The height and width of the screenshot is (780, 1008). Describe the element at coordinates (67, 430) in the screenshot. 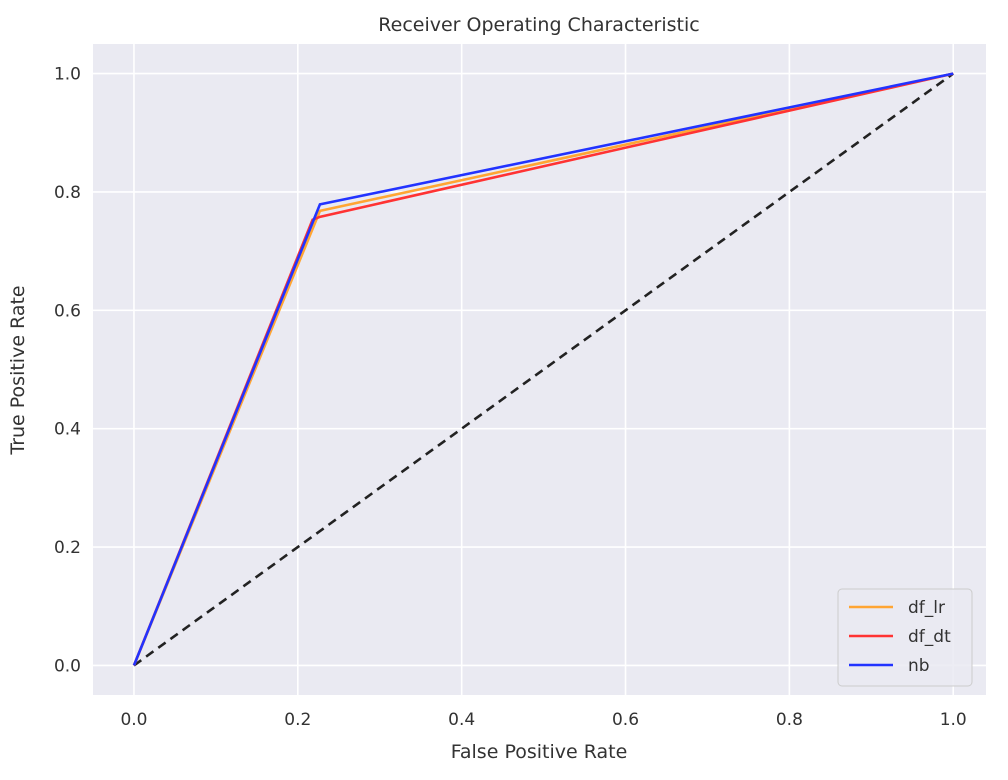

I see `y-tick-label: 0.4` at that location.